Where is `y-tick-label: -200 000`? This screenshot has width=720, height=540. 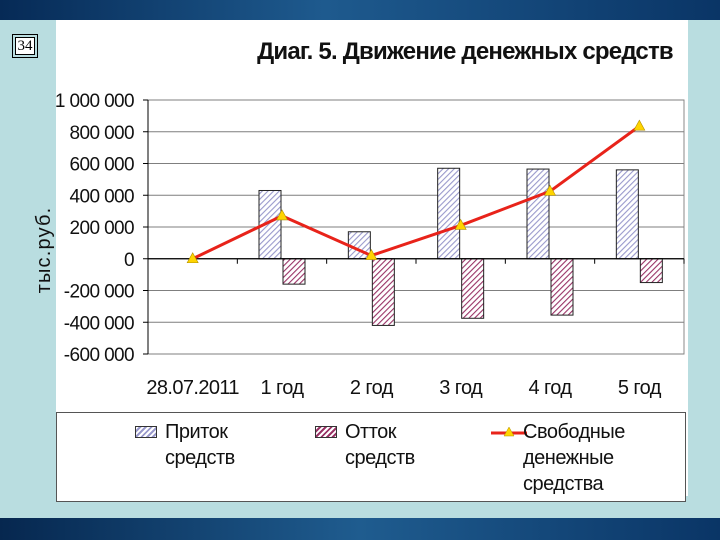
y-tick-label: -200 000 is located at coordinates (99, 292).